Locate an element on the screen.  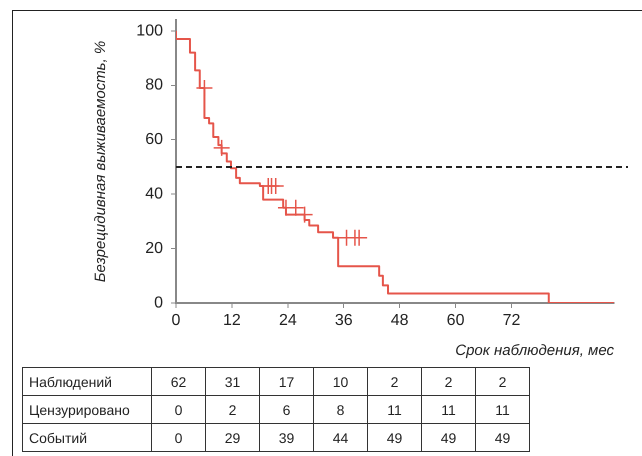
text: Наблюдений is located at coordinates (87, 382).